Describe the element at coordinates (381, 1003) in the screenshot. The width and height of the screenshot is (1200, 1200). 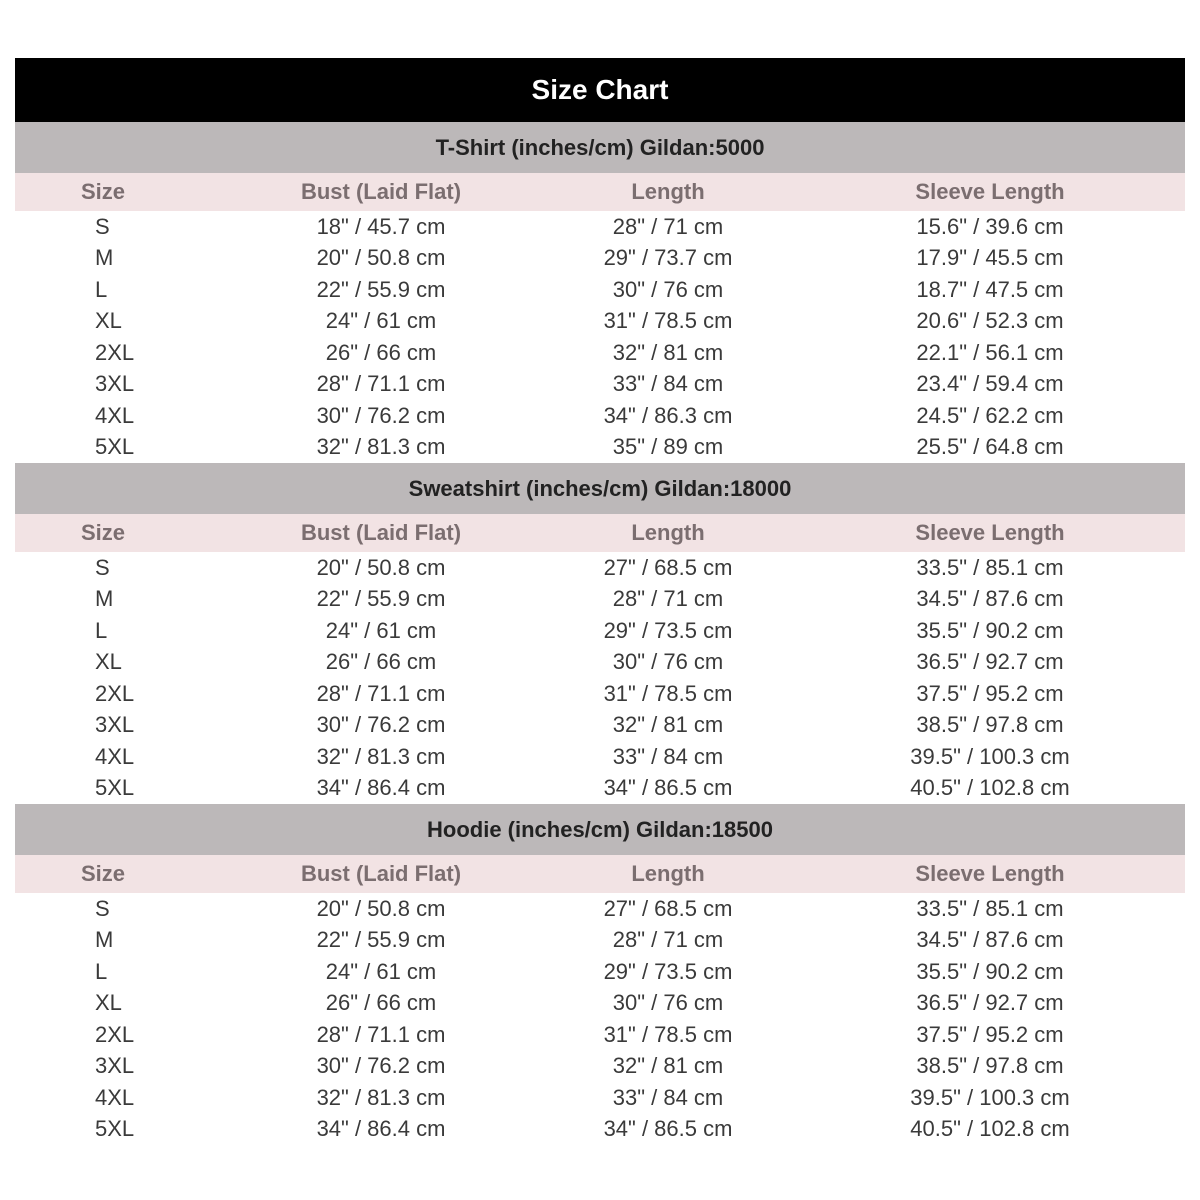
I see `cell-bust: 26" / 66 cm` at that location.